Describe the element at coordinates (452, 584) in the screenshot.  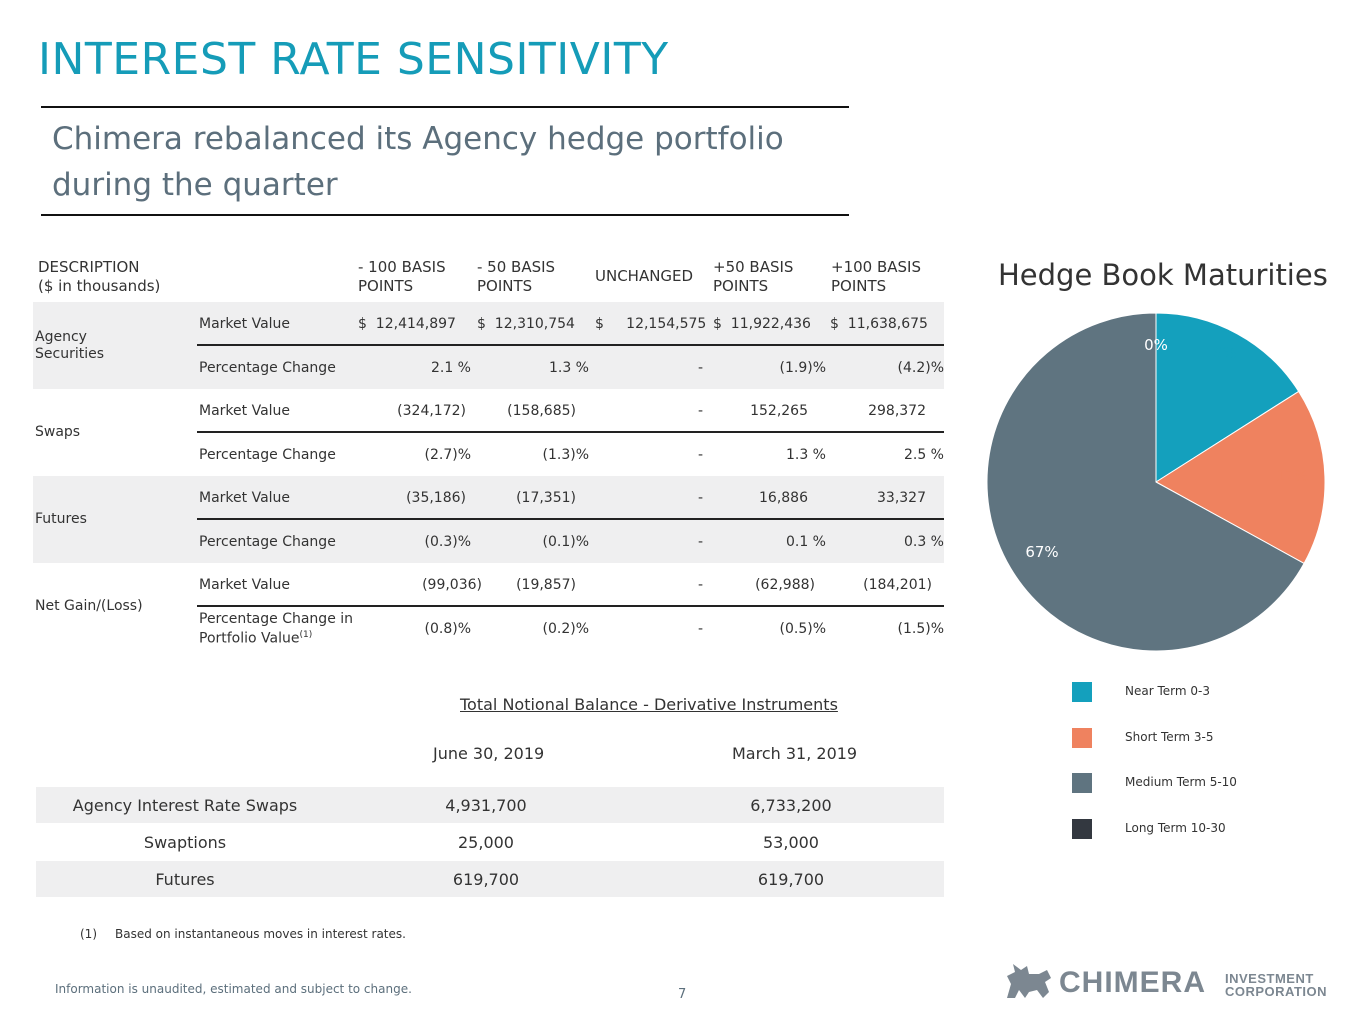
I see `cell-minus100: (99,036)` at that location.